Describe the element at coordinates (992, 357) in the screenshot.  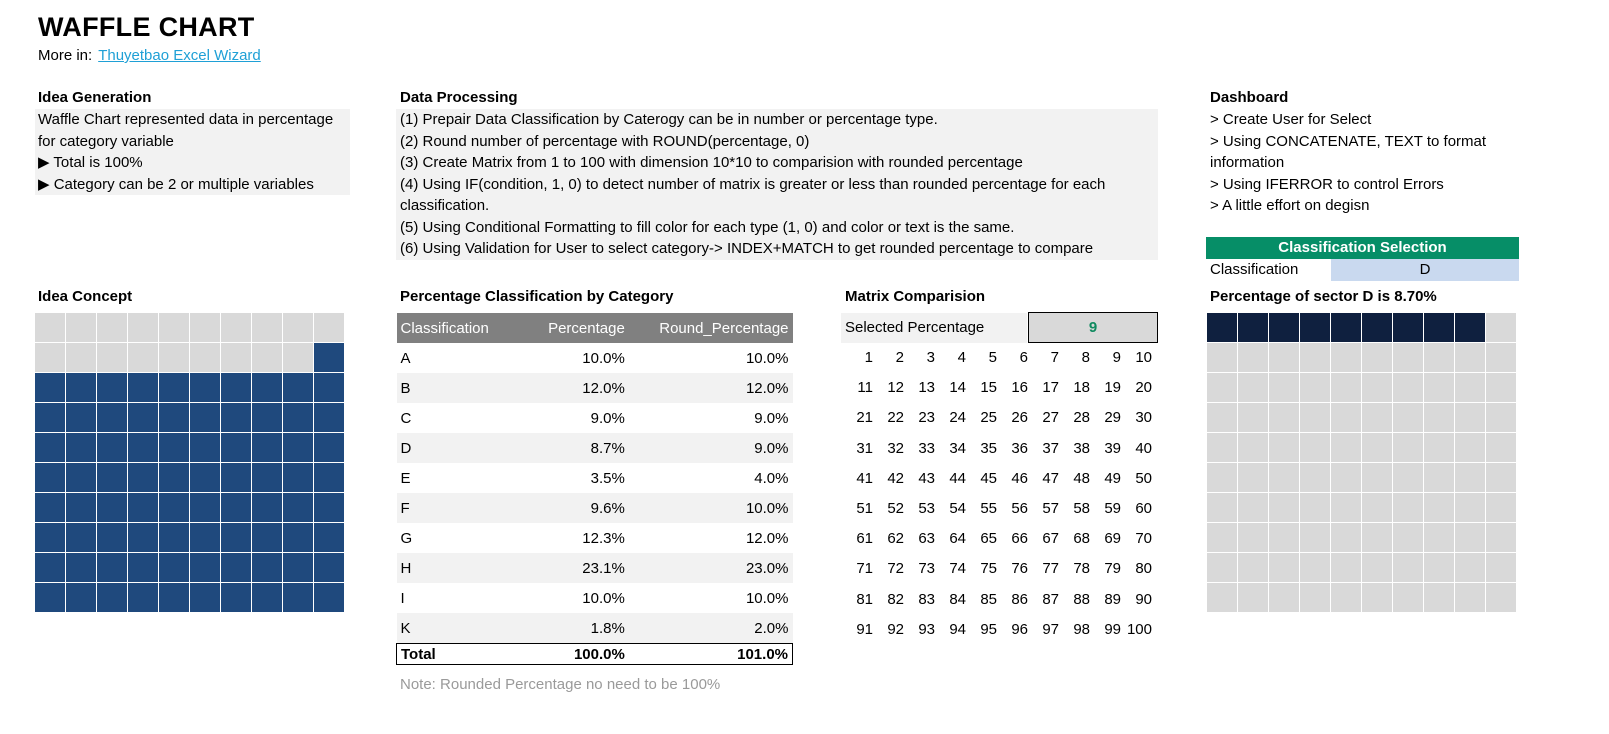
I see `matrix-cell: 5` at that location.